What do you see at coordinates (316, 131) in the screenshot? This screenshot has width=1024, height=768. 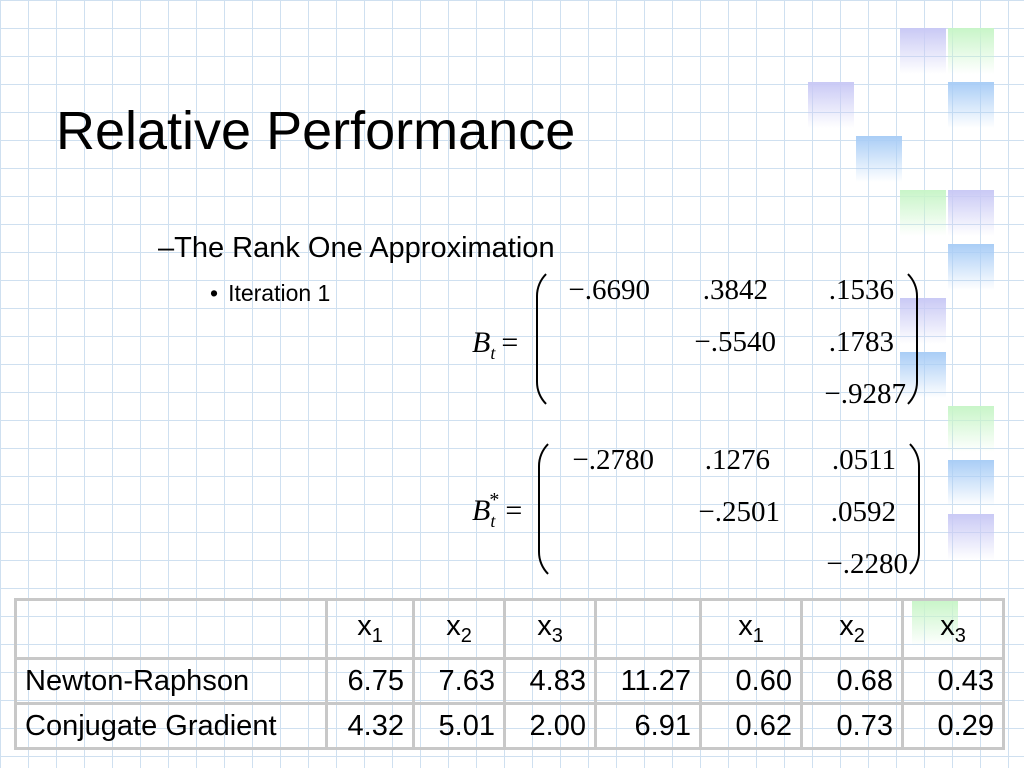 I see `slide-title: Relative Performance` at bounding box center [316, 131].